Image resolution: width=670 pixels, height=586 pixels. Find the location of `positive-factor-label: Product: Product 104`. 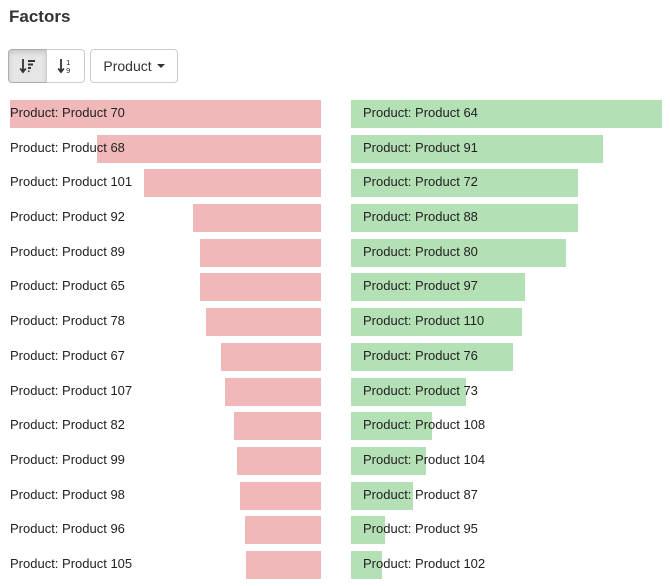

positive-factor-label: Product: Product 104 is located at coordinates (424, 459).